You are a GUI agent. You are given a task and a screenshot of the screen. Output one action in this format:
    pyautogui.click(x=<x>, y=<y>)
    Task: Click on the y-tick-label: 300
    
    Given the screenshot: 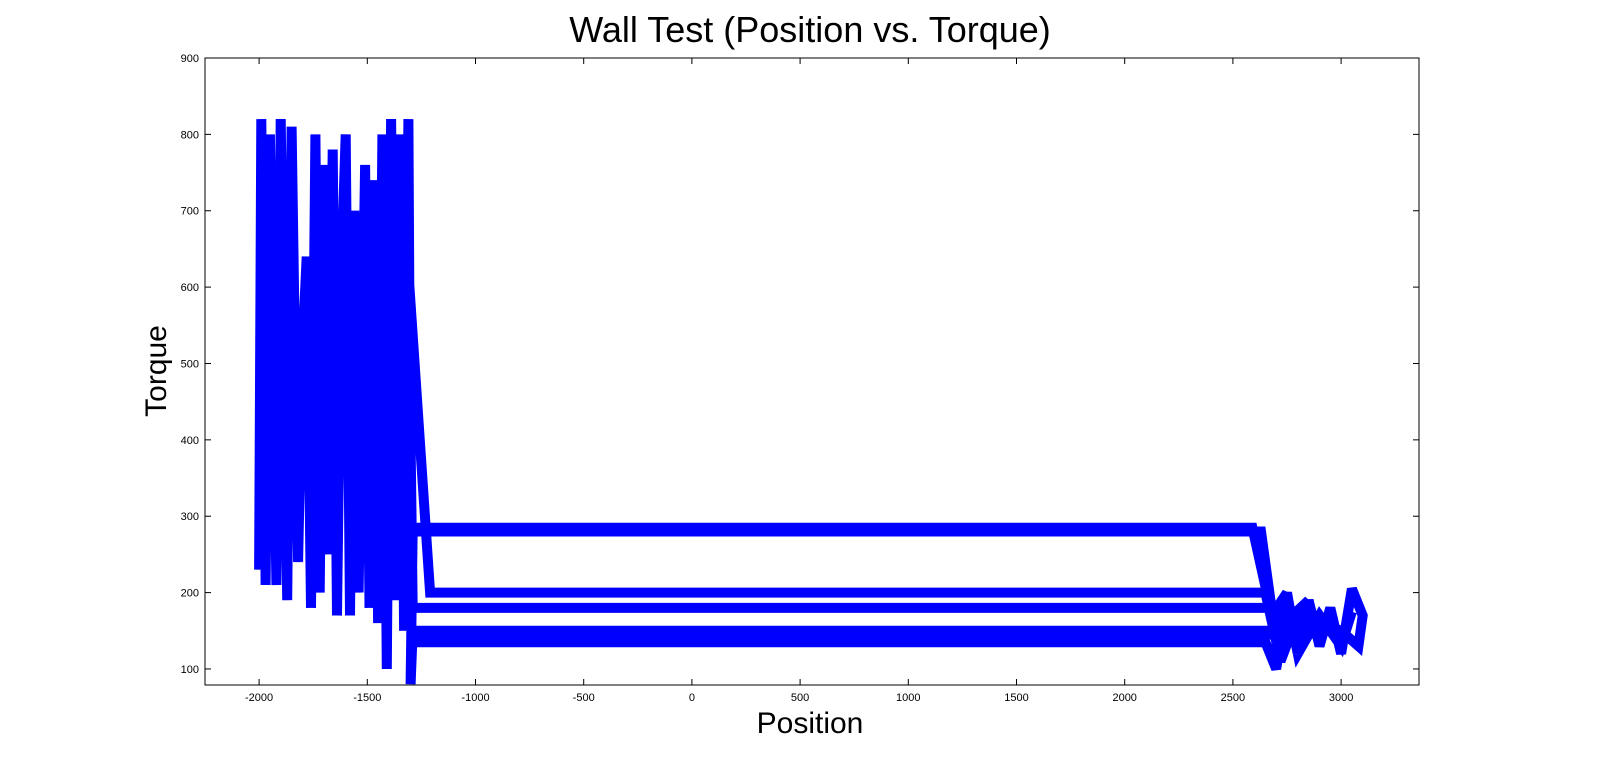 What is the action you would take?
    pyautogui.click(x=190, y=517)
    